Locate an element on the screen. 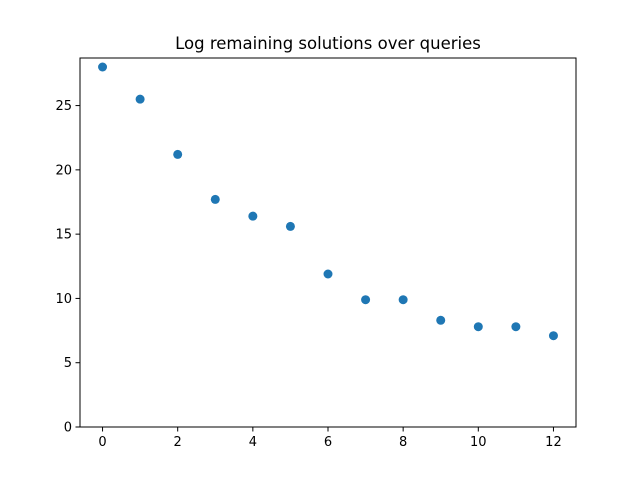 This screenshot has height=484, width=640. y-tick-label: 0 is located at coordinates (68, 428).